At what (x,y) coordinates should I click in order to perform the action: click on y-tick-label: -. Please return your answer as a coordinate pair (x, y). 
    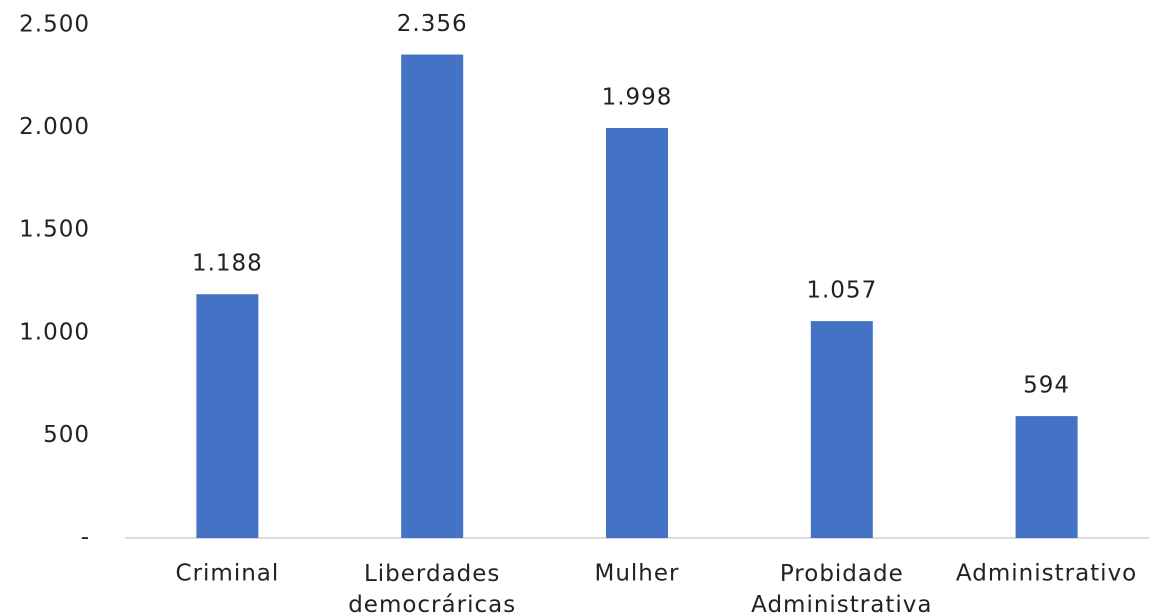
    Looking at the image, I should click on (85, 538).